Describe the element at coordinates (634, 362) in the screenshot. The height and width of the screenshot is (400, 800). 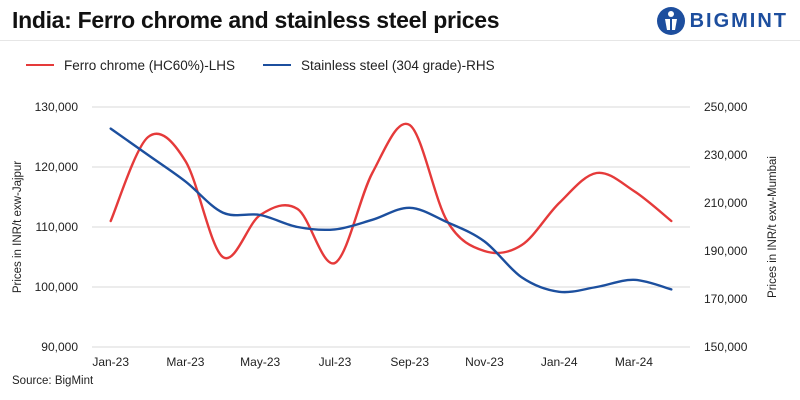
I see `x-tick-label: Mar-24` at that location.